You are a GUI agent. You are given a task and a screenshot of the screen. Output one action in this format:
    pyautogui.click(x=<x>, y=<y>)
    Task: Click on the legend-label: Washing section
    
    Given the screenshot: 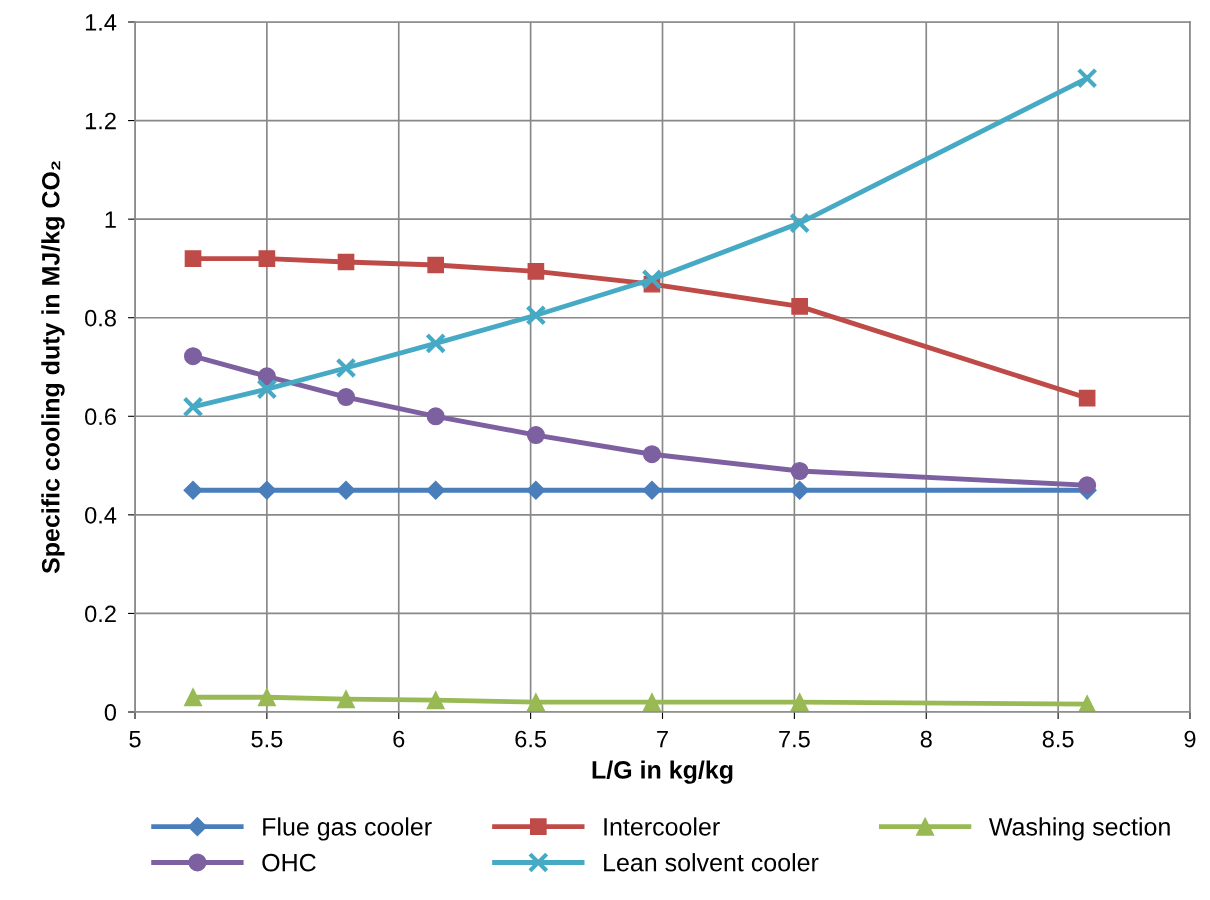 What is the action you would take?
    pyautogui.click(x=1079, y=829)
    